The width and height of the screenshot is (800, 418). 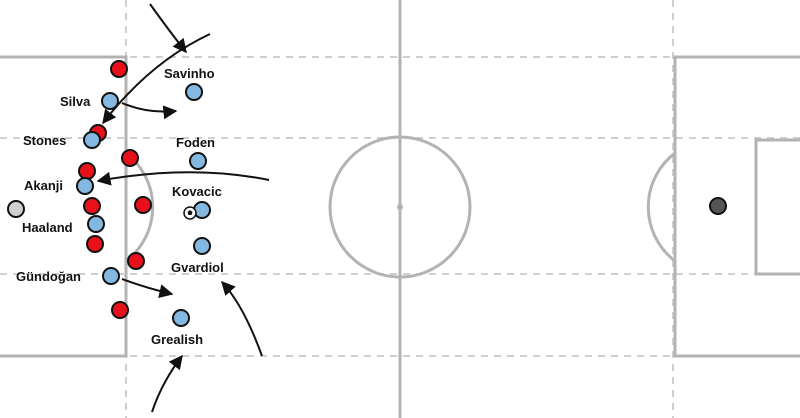 I want to click on center-spot, so click(x=400, y=207).